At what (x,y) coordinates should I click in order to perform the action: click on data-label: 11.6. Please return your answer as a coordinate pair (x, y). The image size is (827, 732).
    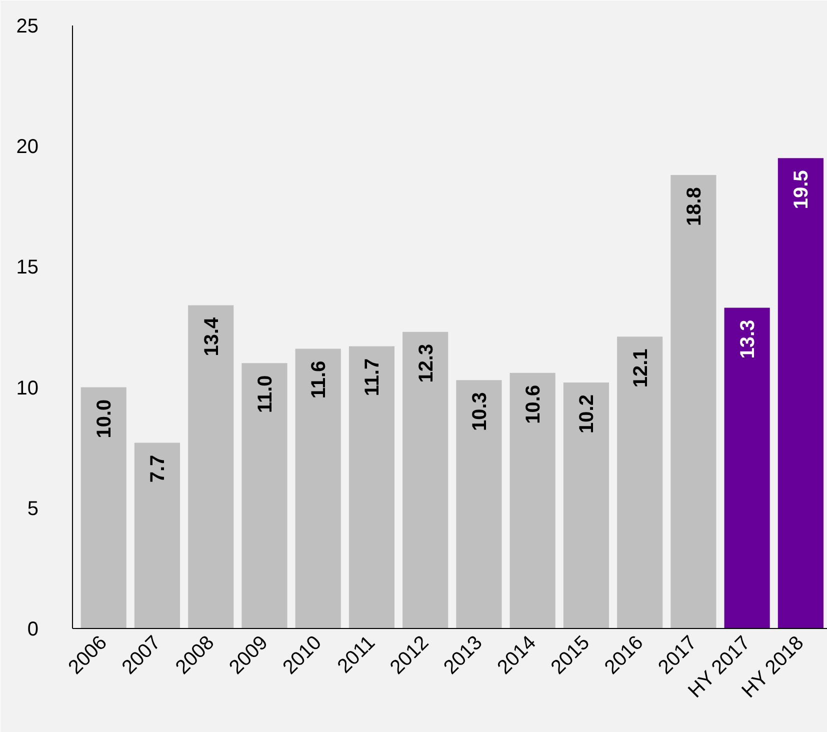
    Looking at the image, I should click on (319, 379).